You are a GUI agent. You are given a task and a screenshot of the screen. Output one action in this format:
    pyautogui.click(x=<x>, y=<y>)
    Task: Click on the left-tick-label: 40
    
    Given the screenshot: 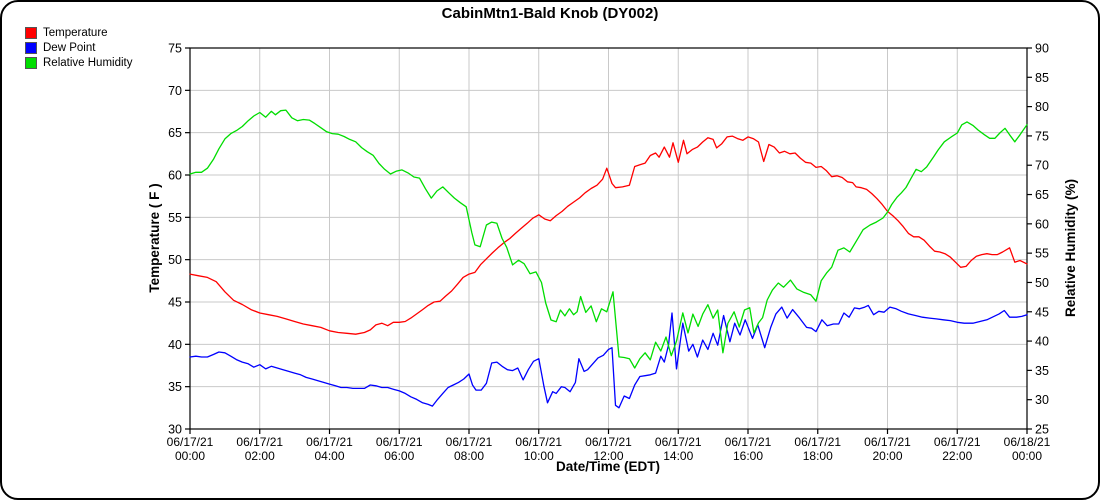 What is the action you would take?
    pyautogui.click(x=175, y=345)
    